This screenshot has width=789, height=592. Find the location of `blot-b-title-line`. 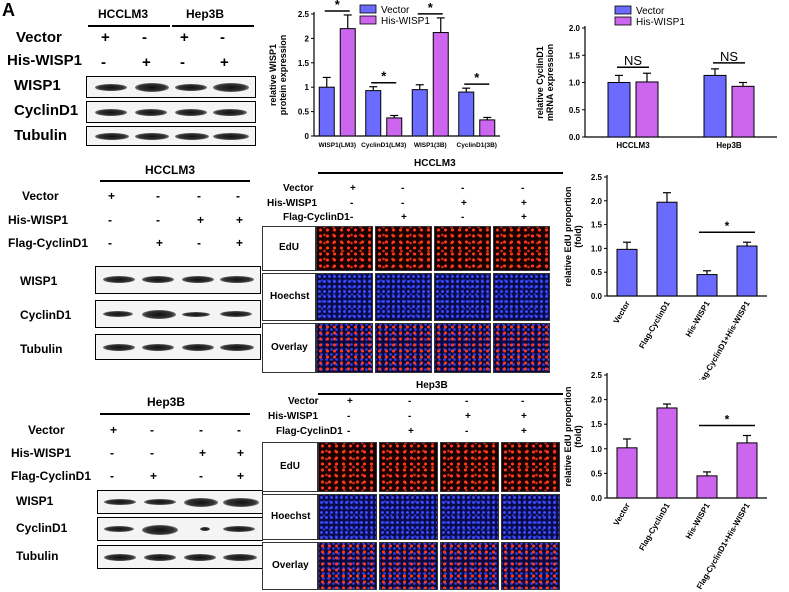

blot-b-title-line is located at coordinates (175, 181).